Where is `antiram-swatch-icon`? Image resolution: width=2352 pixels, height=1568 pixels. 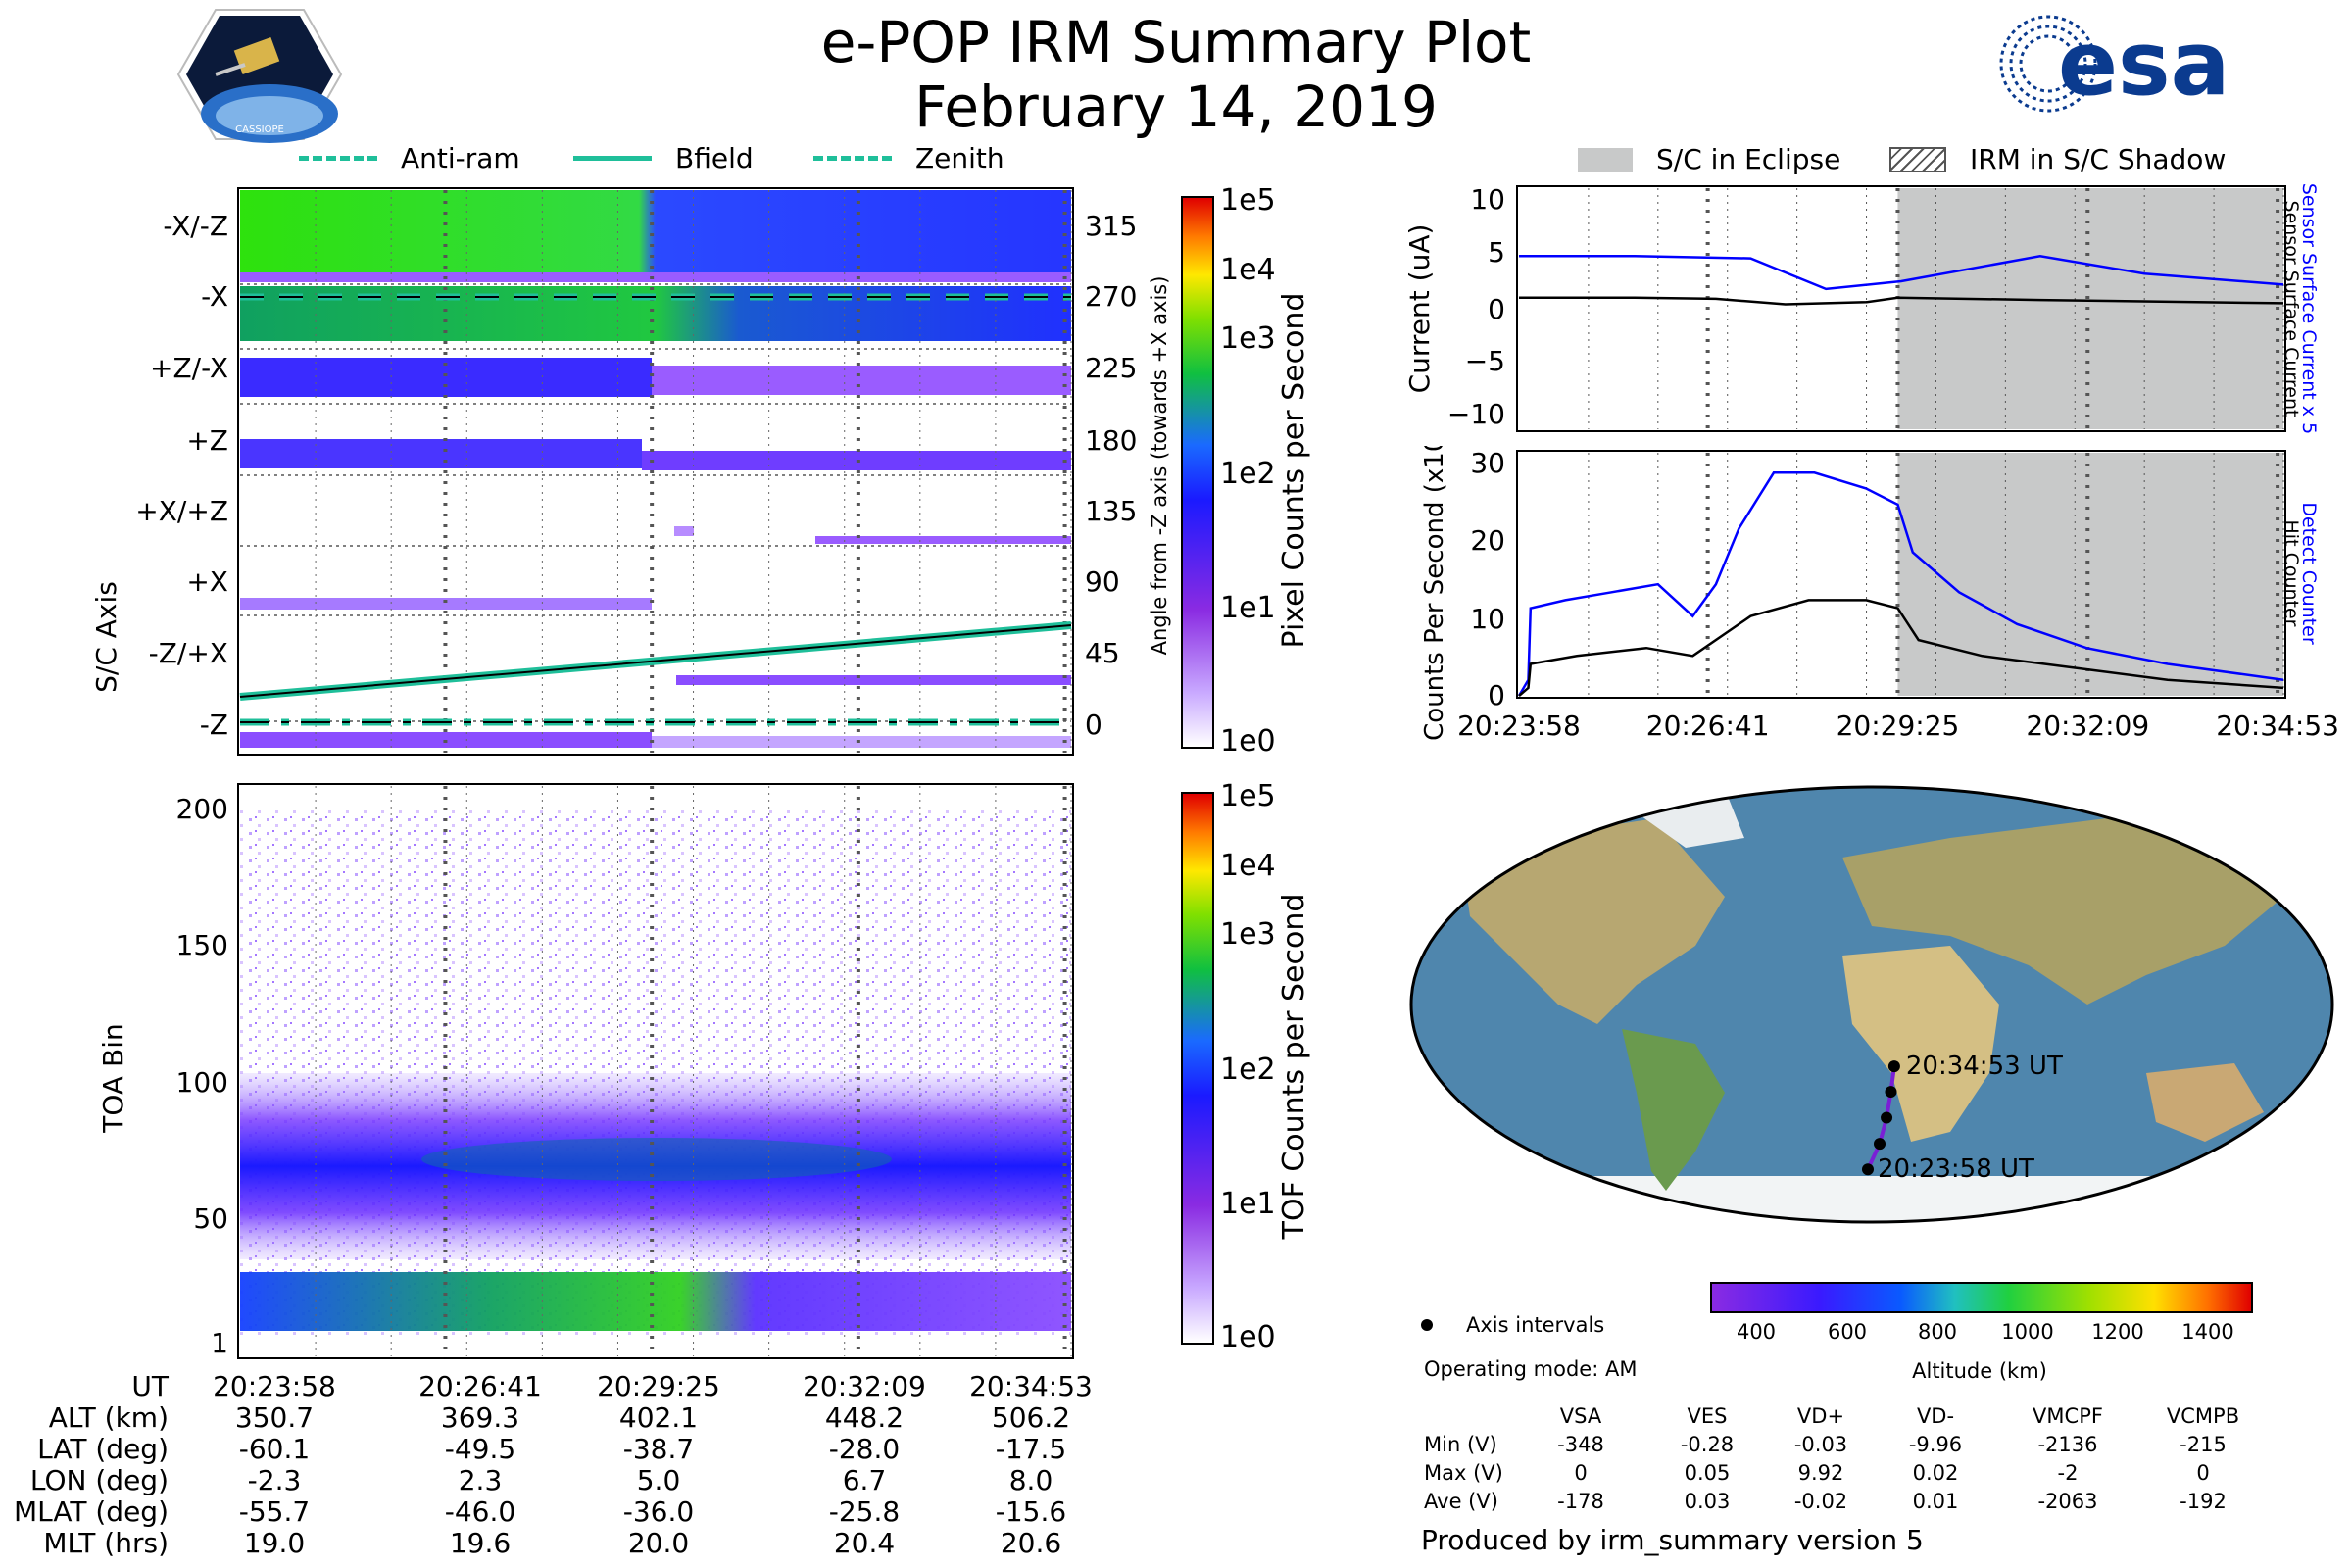 antiram-swatch-icon is located at coordinates (338, 158).